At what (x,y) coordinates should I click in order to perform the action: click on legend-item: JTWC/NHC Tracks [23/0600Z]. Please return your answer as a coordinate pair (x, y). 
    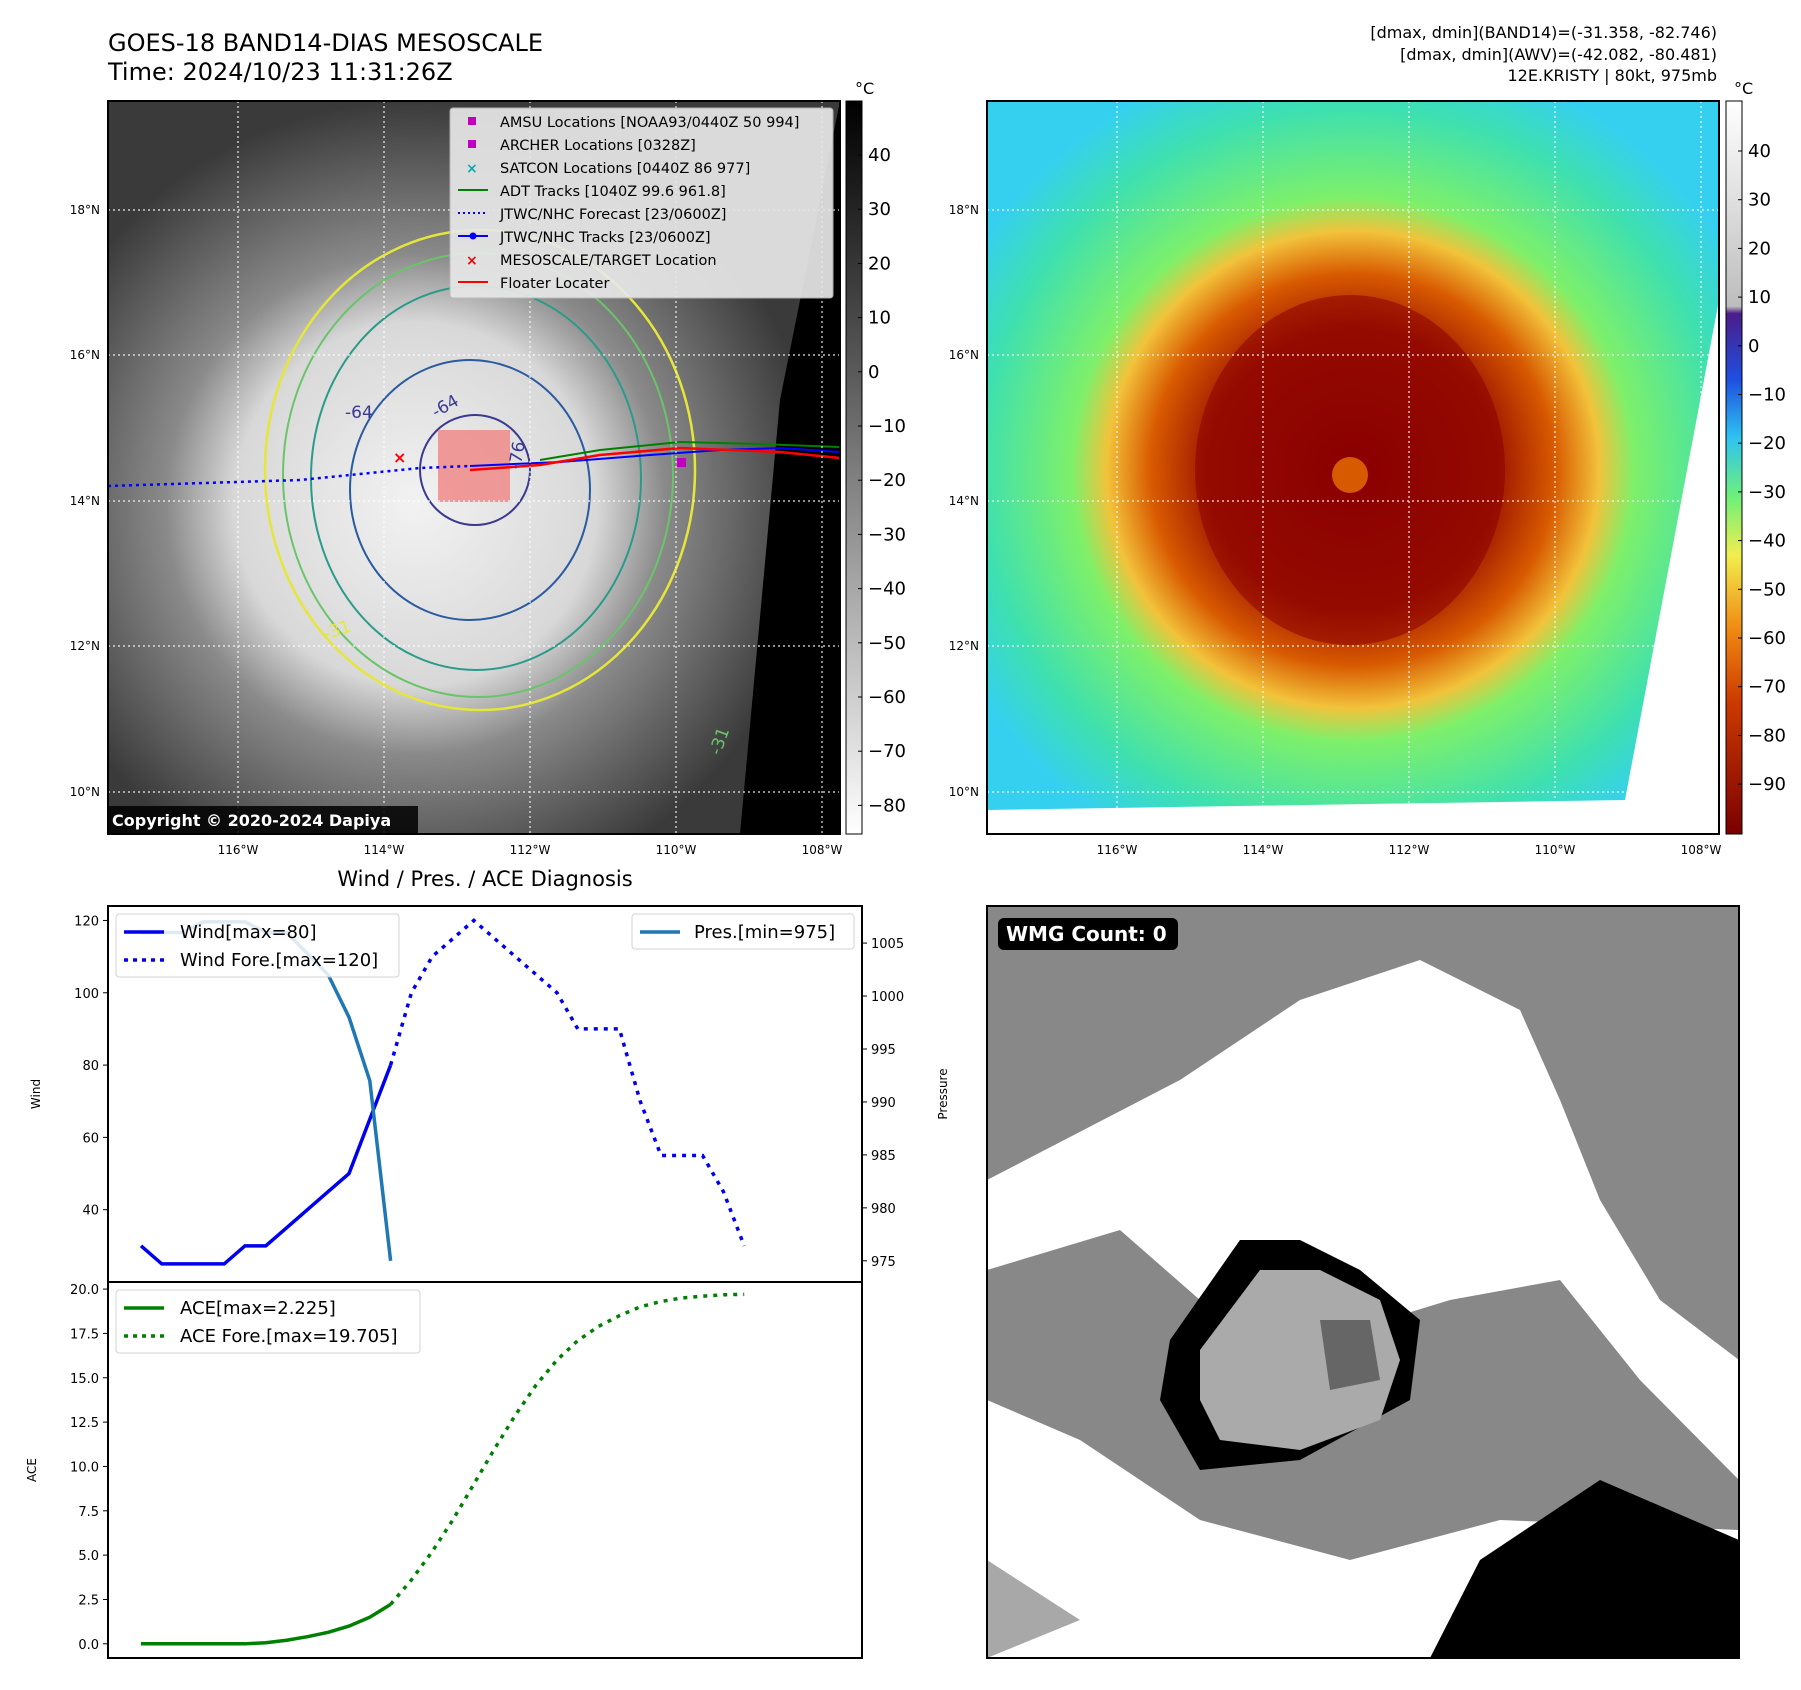
    Looking at the image, I should click on (605, 238).